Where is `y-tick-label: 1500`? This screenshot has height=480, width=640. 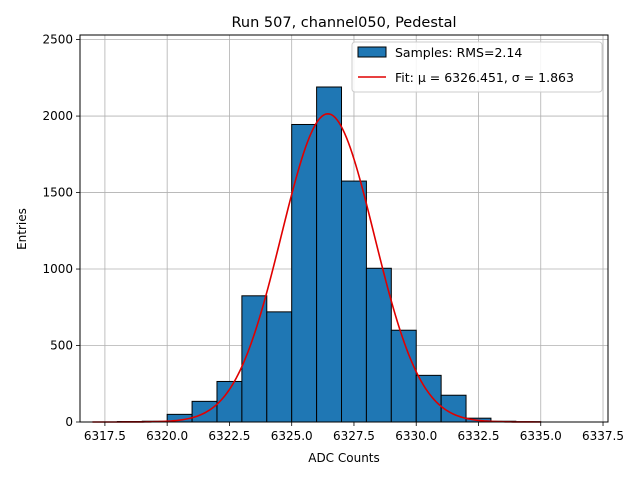
y-tick-label: 1500 is located at coordinates (57, 193).